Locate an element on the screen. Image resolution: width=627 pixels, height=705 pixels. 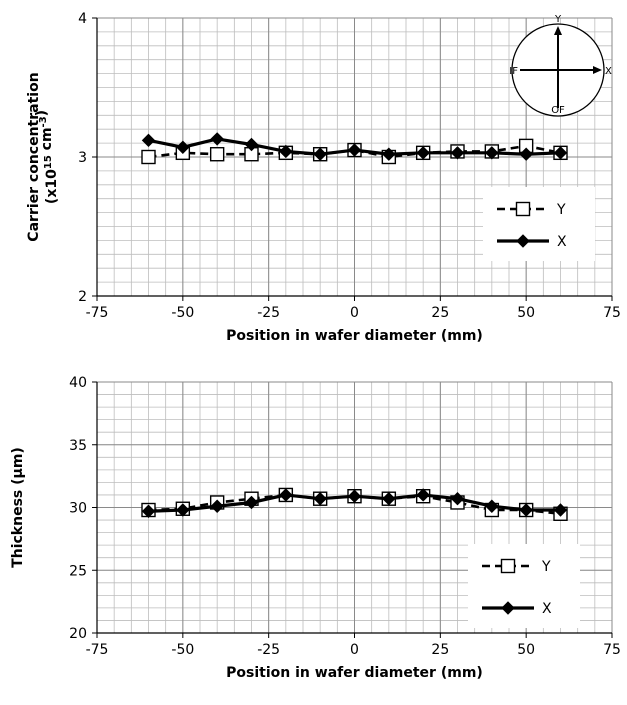
y-tick-label: 20 is located at coordinates (78, 634).